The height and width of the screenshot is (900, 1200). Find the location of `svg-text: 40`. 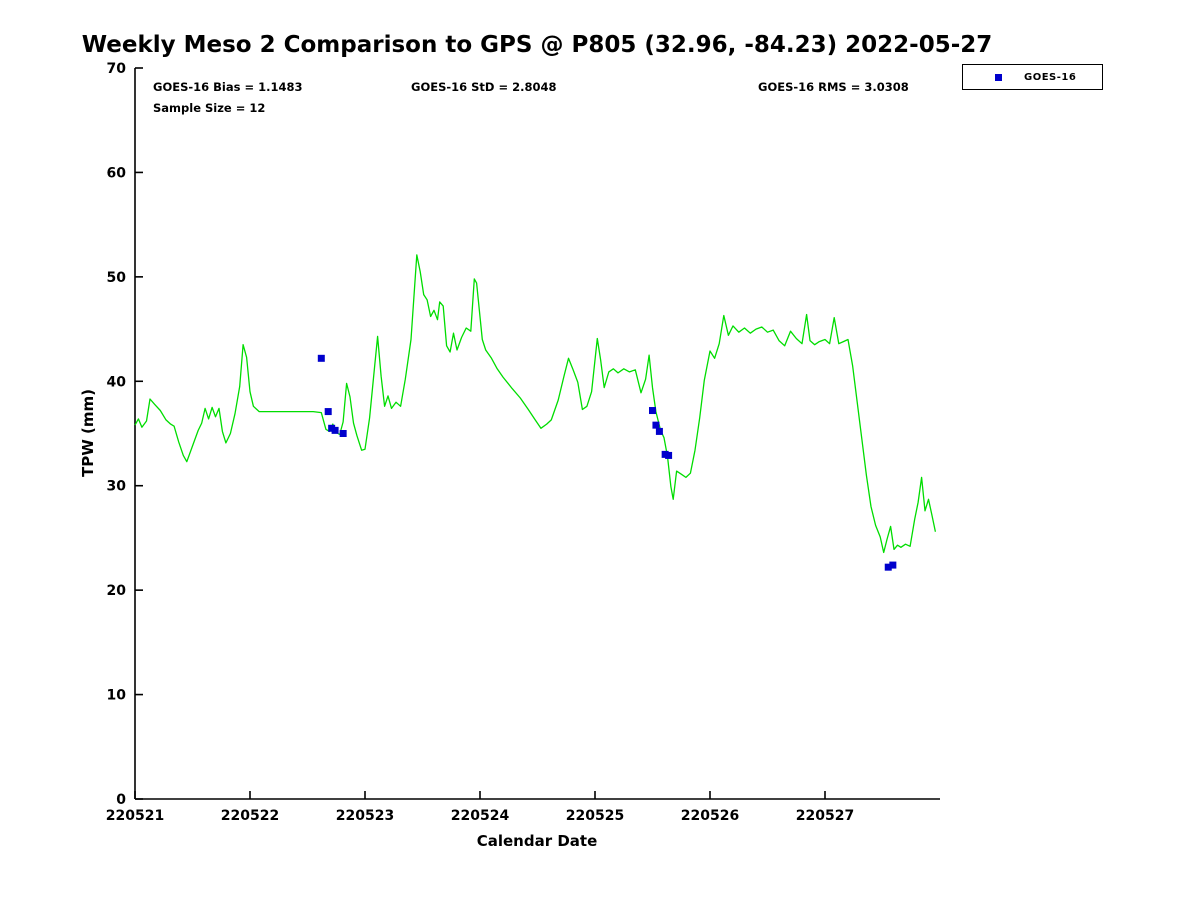

svg-text: 40 is located at coordinates (117, 382).